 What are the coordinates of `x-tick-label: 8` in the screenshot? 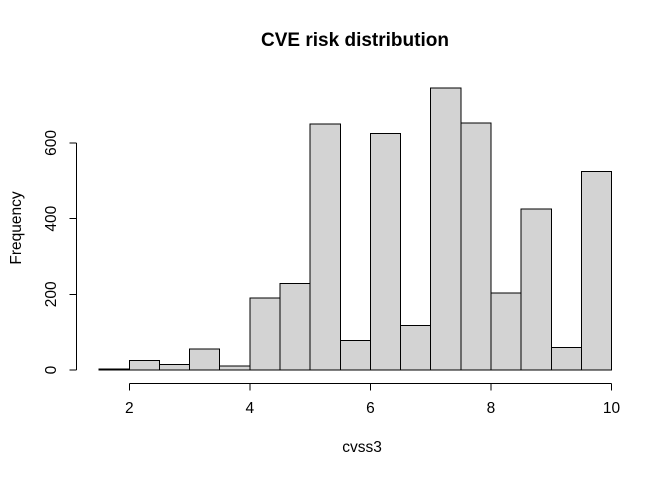 It's located at (491, 408).